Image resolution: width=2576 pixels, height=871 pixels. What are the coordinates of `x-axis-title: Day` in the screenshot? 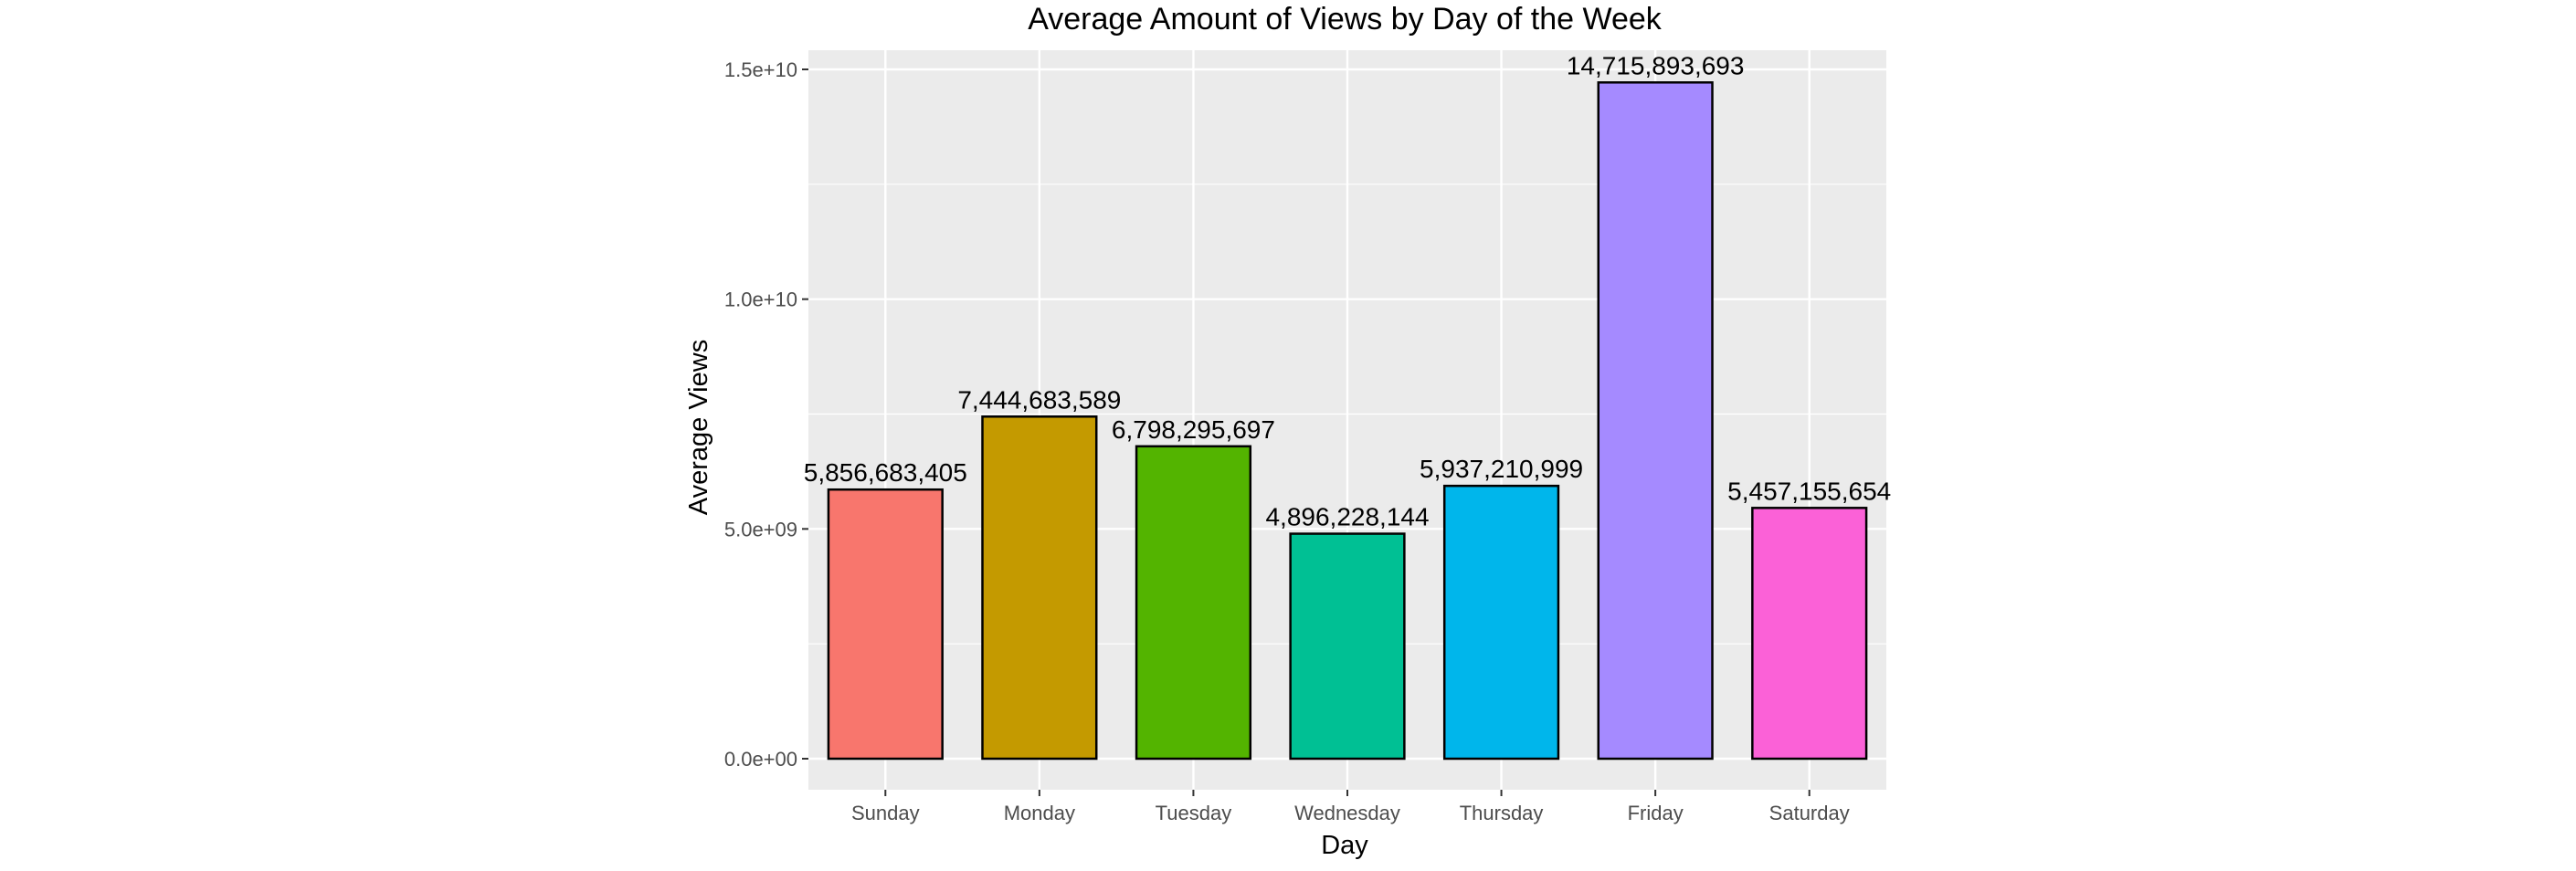 It's located at (1344, 845).